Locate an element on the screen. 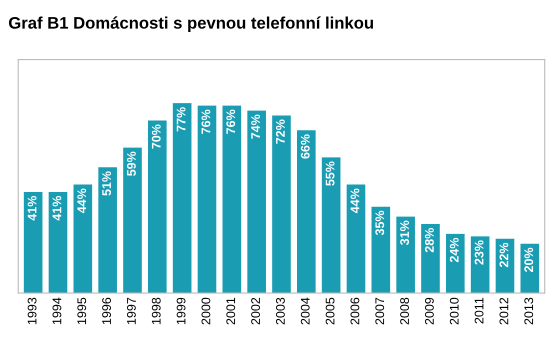  x-tick-label: 2001 is located at coordinates (231, 311).